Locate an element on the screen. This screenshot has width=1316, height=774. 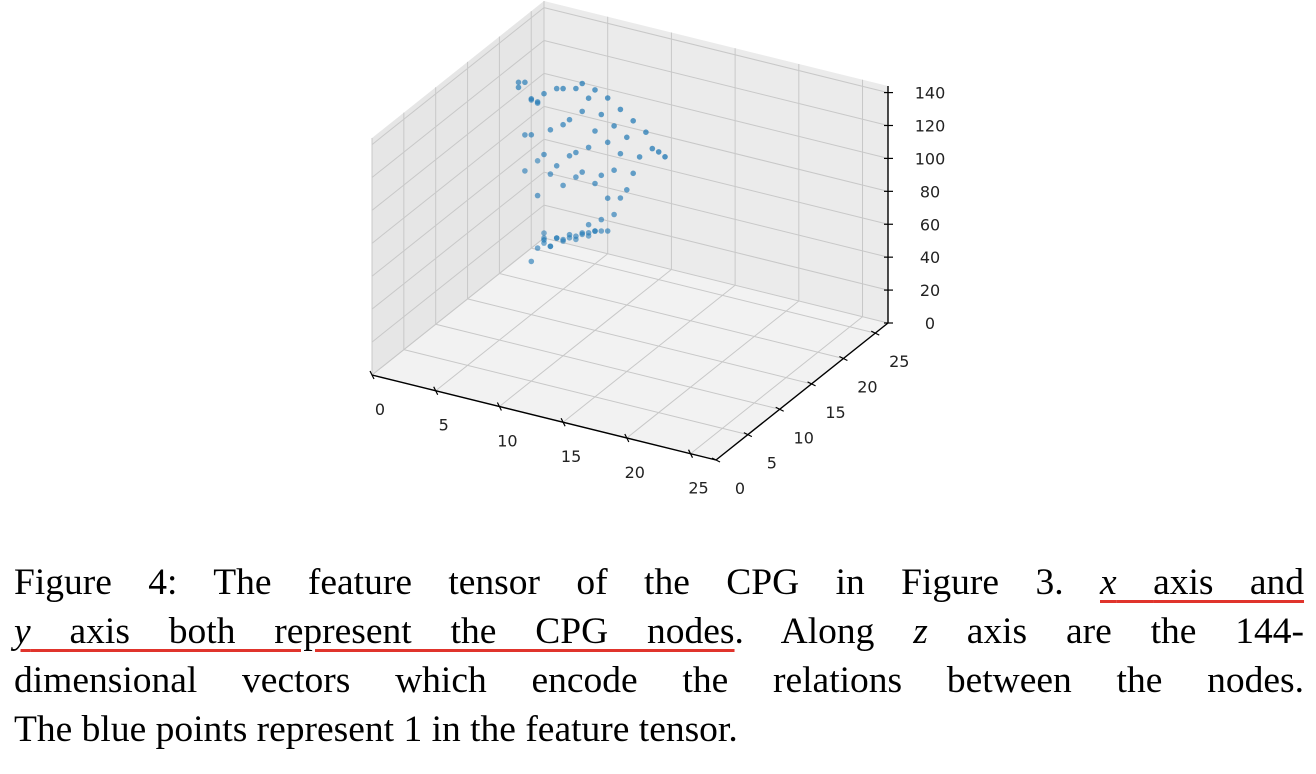
y-tick-label: 25 is located at coordinates (899, 361).